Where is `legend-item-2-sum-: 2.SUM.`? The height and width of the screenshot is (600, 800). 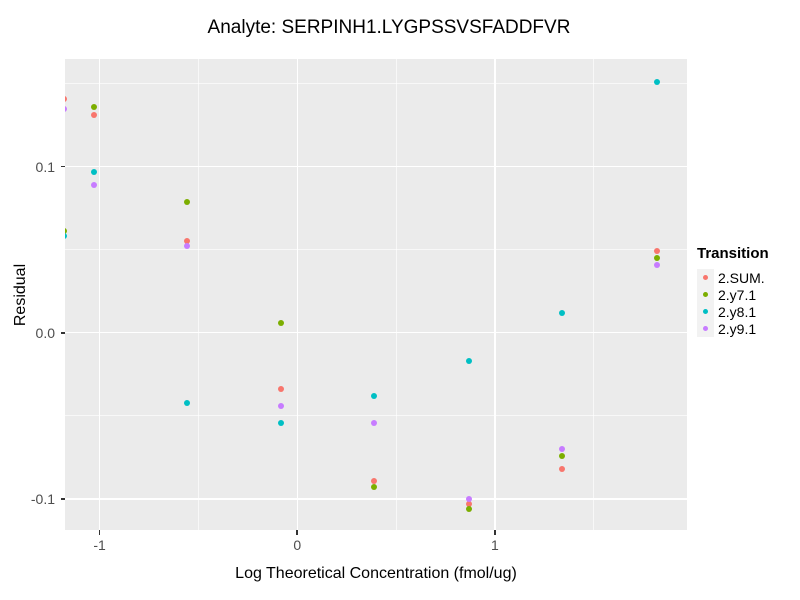 legend-item-2-sum-: 2.SUM. is located at coordinates (747, 277).